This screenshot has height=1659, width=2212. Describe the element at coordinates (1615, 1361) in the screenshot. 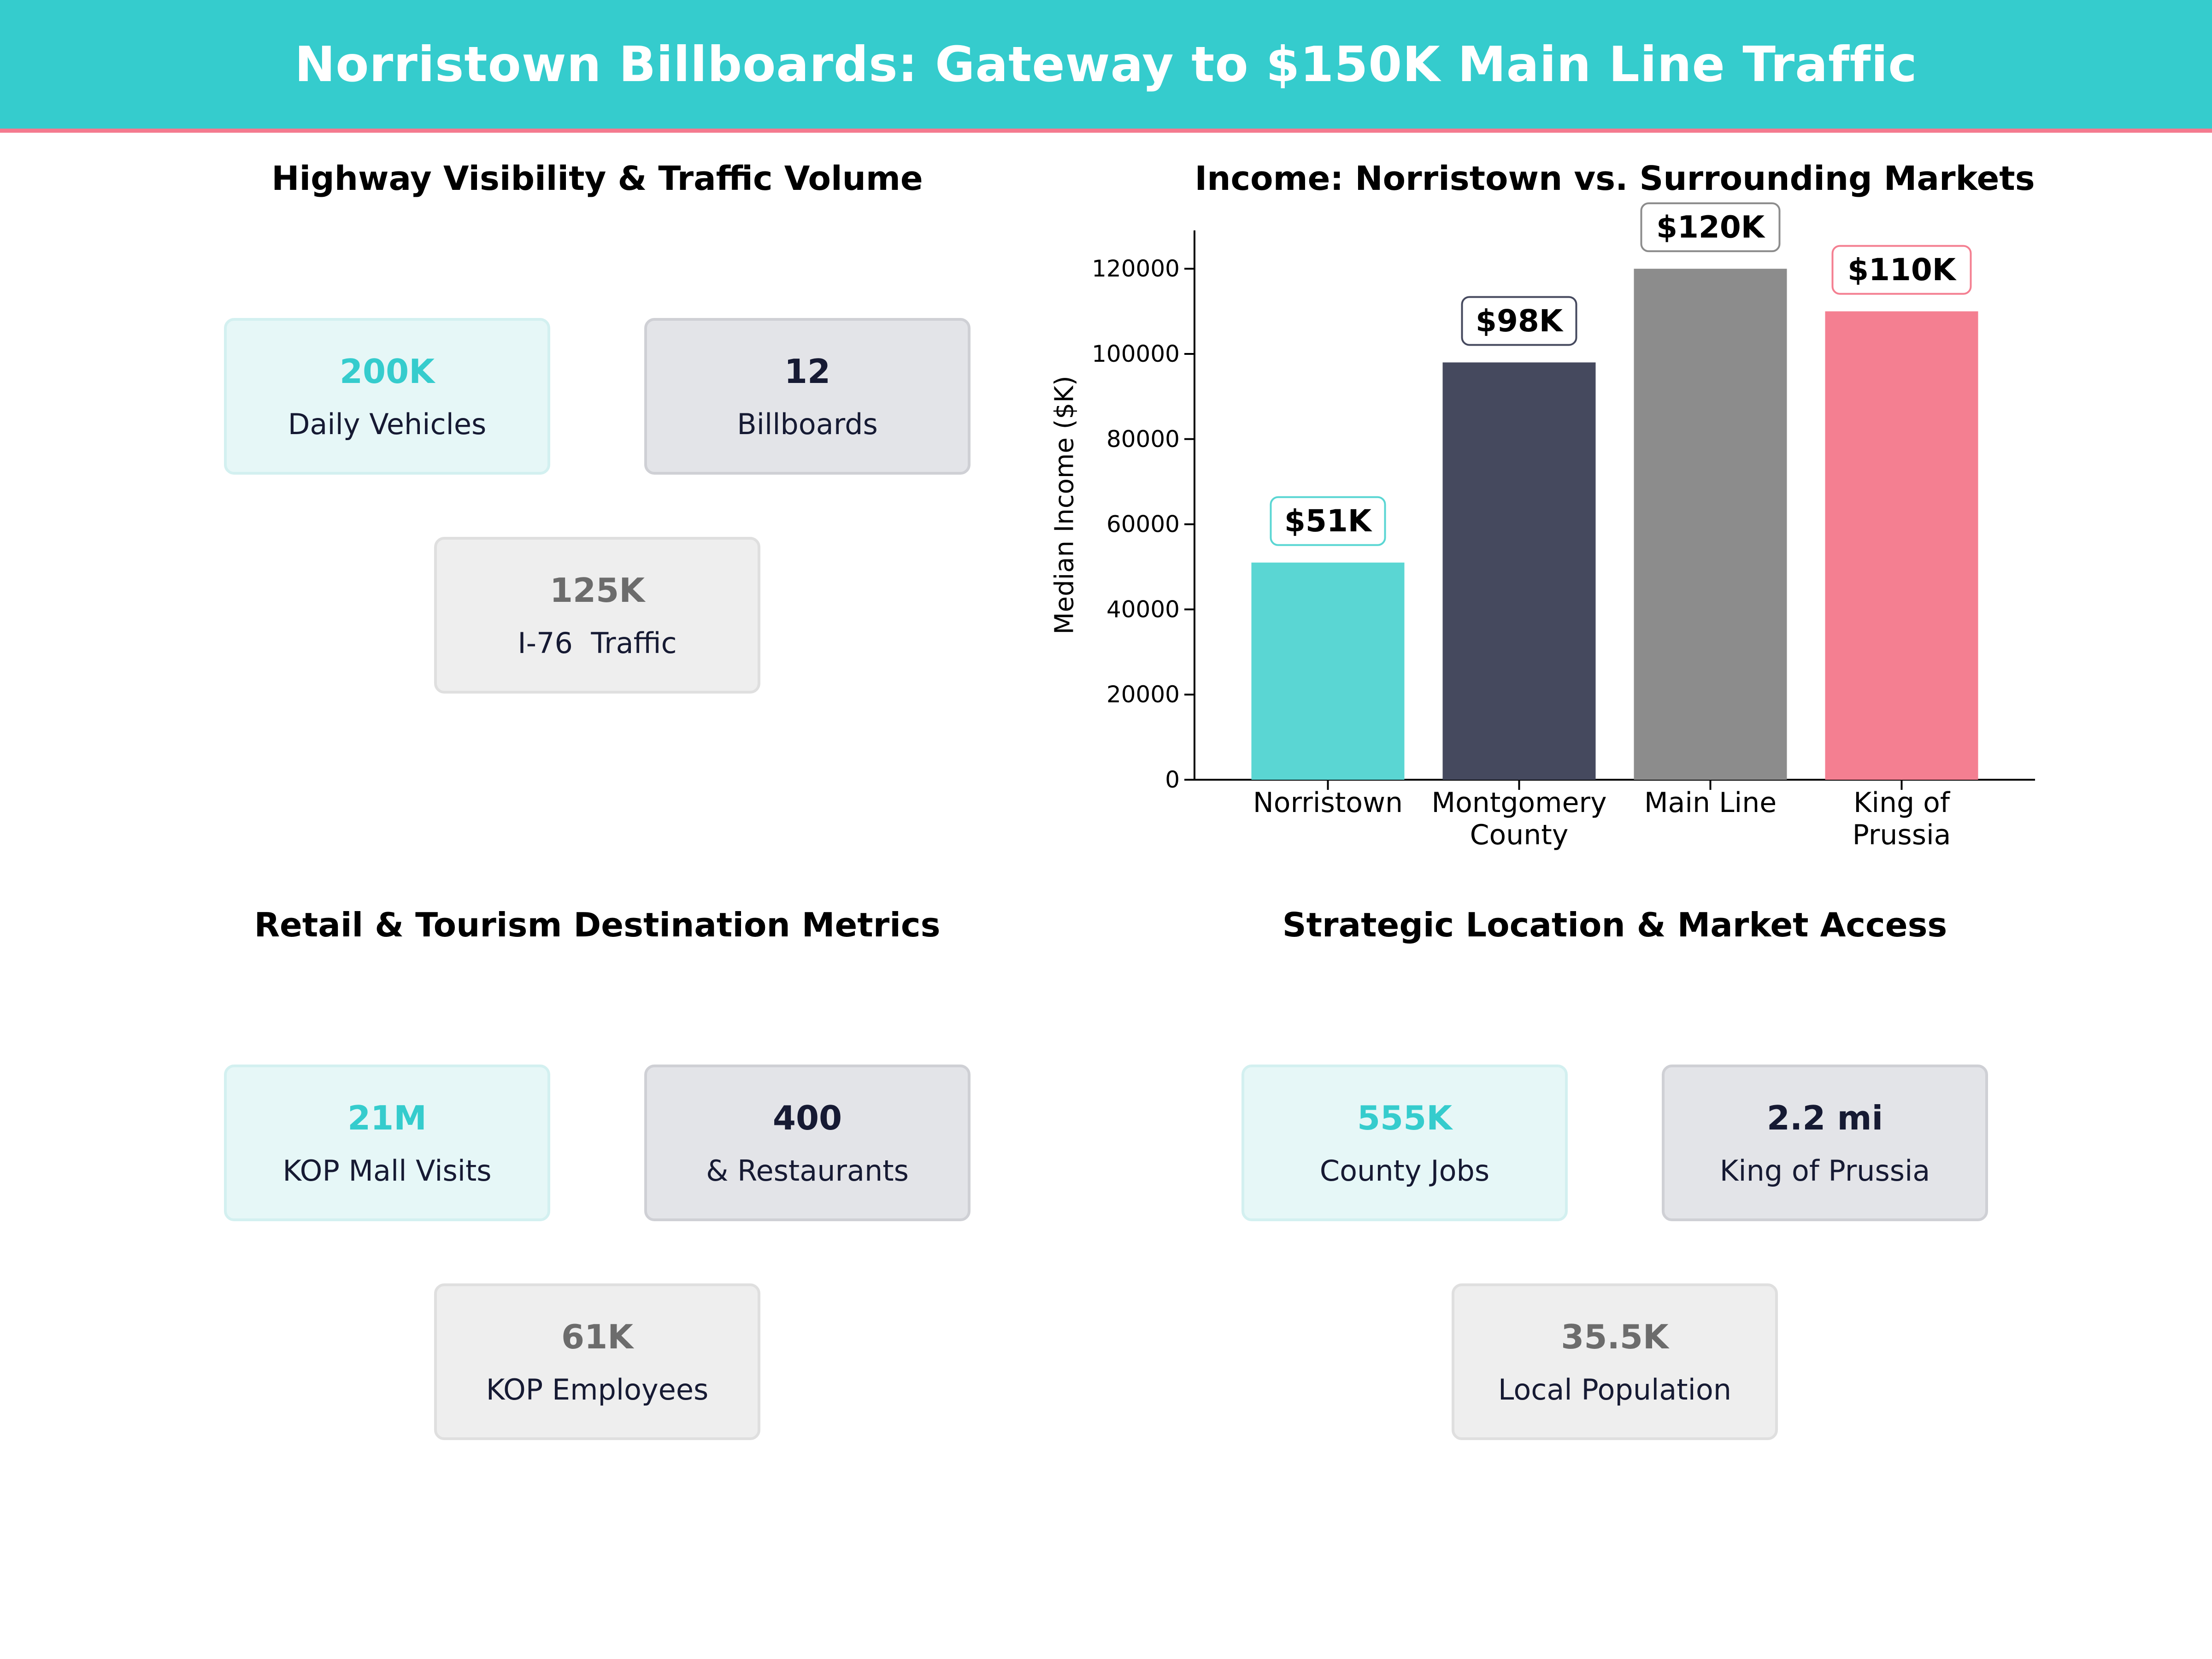

I see `local-population-card: 35.5K Local Population` at that location.